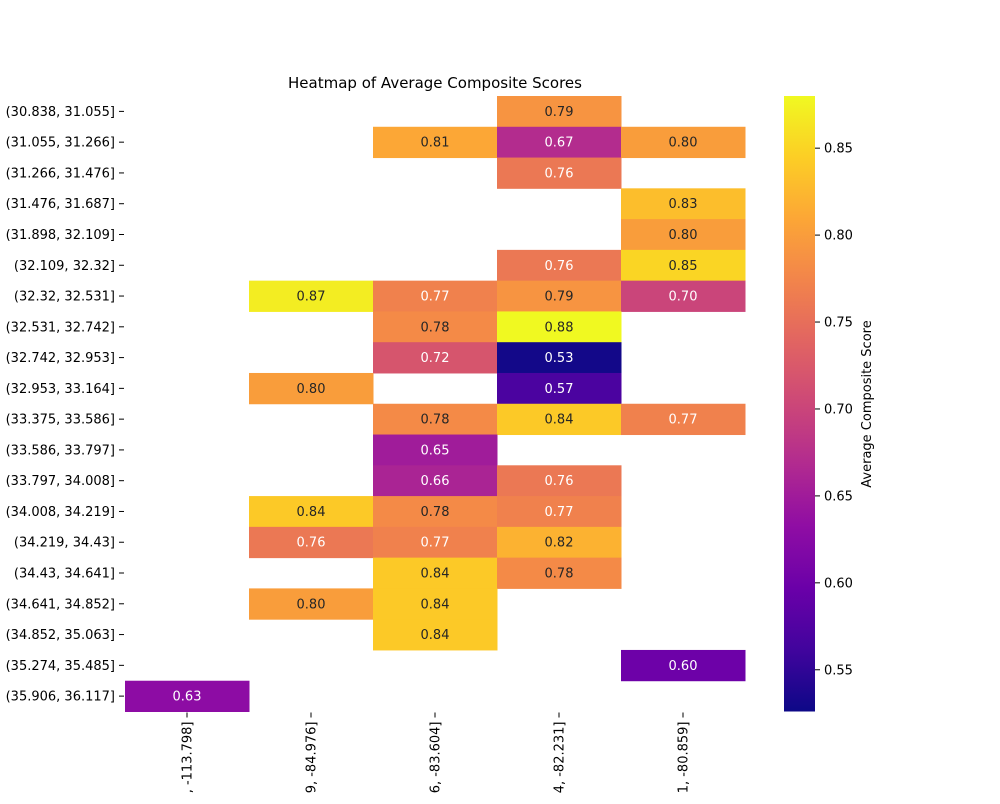 The width and height of the screenshot is (1000, 804). Describe the element at coordinates (60, 143) in the screenshot. I see `y-tick-label: (31.055, 31.266]` at that location.